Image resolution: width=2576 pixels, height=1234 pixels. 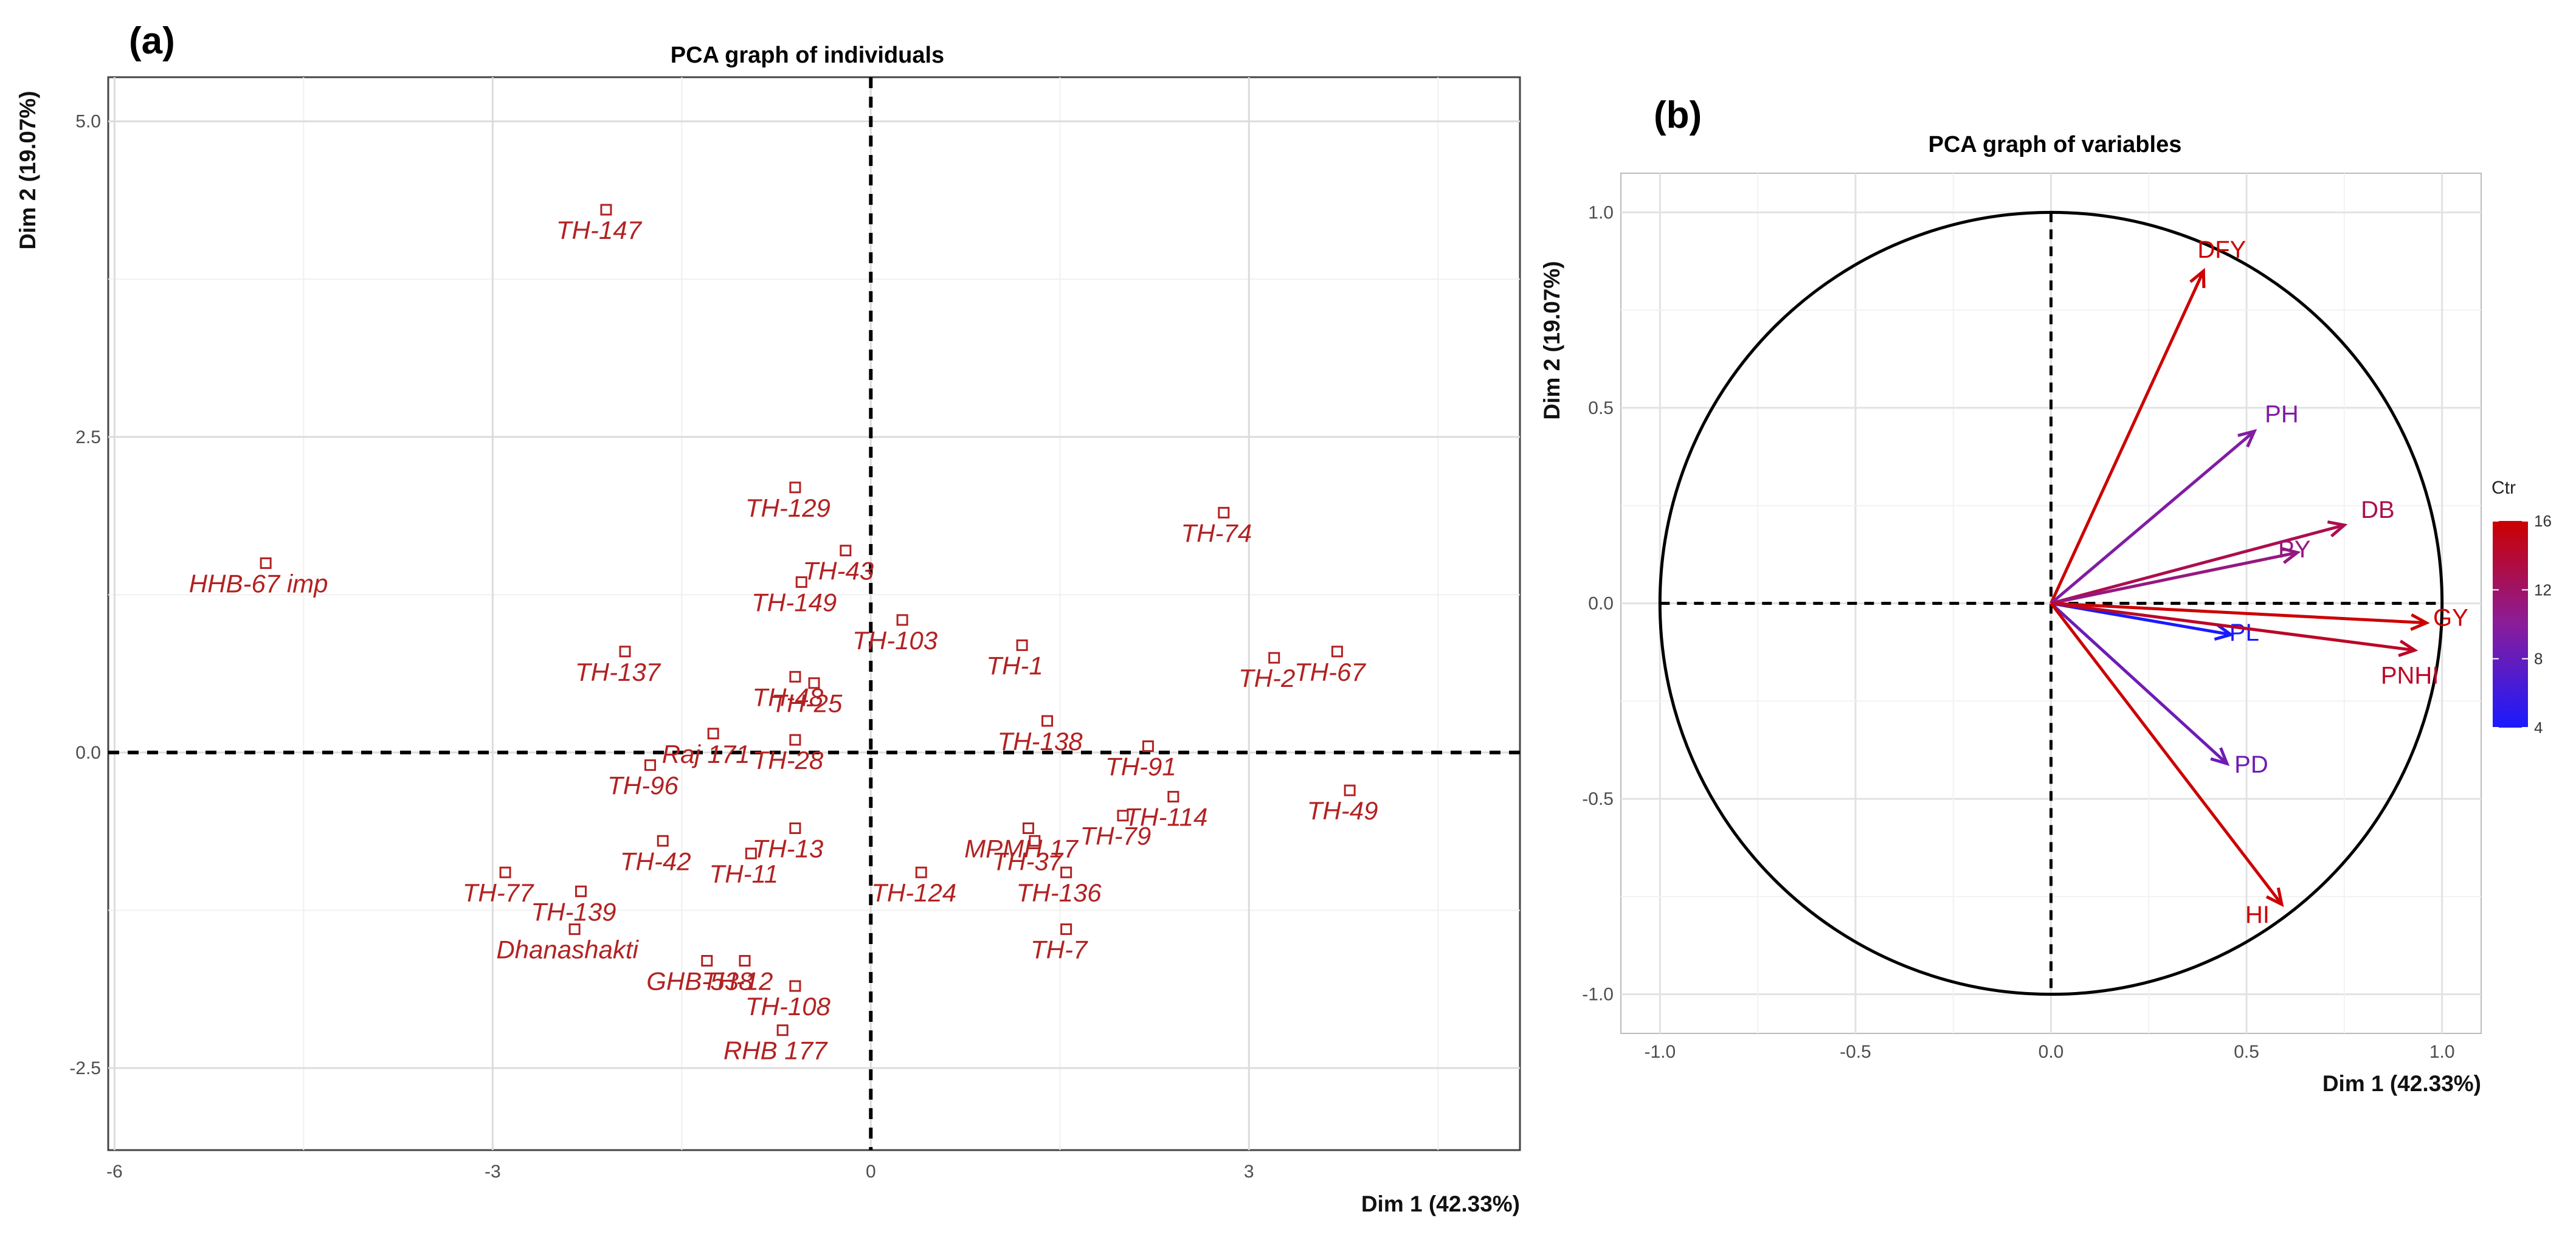 What do you see at coordinates (2410, 676) in the screenshot?
I see `variable-label: PNHI` at bounding box center [2410, 676].